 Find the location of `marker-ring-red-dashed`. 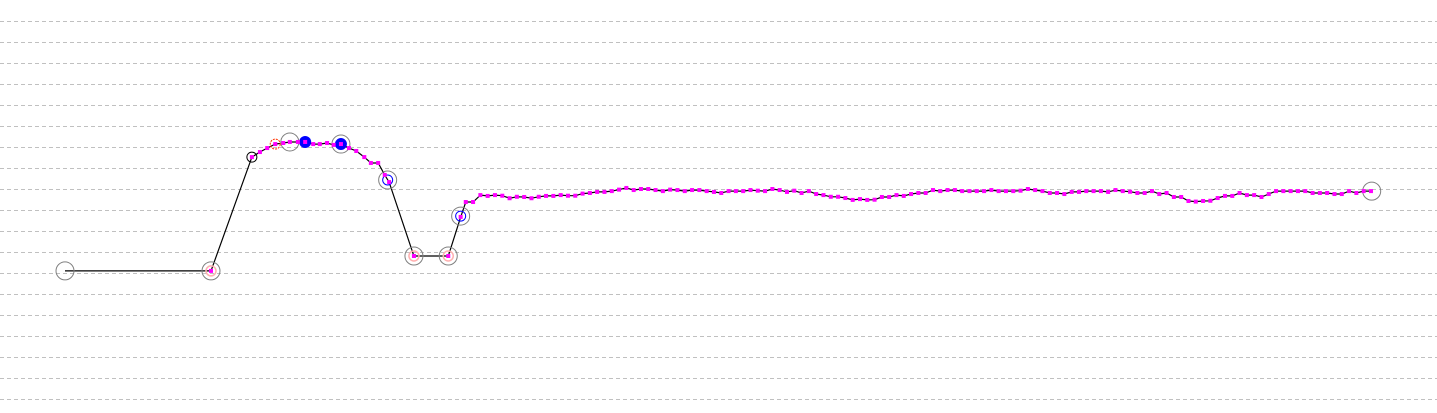

marker-ring-red-dashed is located at coordinates (275, 144).